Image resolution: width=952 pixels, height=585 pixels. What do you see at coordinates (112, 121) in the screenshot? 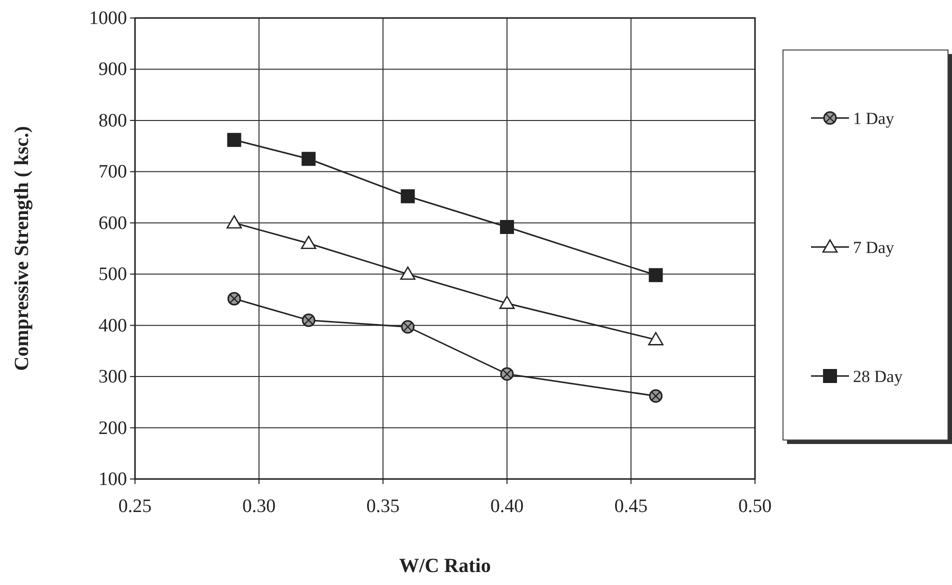
I see `y-tick-label: 800` at bounding box center [112, 121].